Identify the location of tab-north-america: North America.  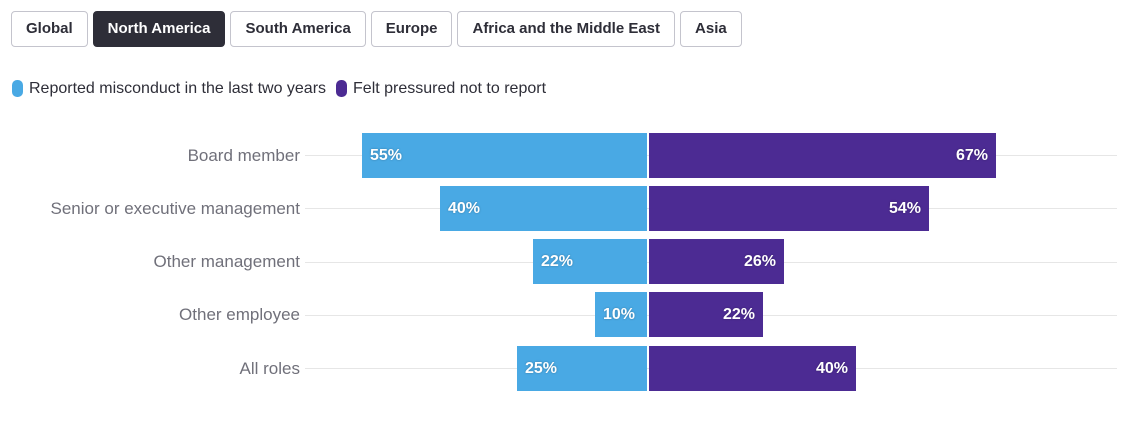
(159, 29).